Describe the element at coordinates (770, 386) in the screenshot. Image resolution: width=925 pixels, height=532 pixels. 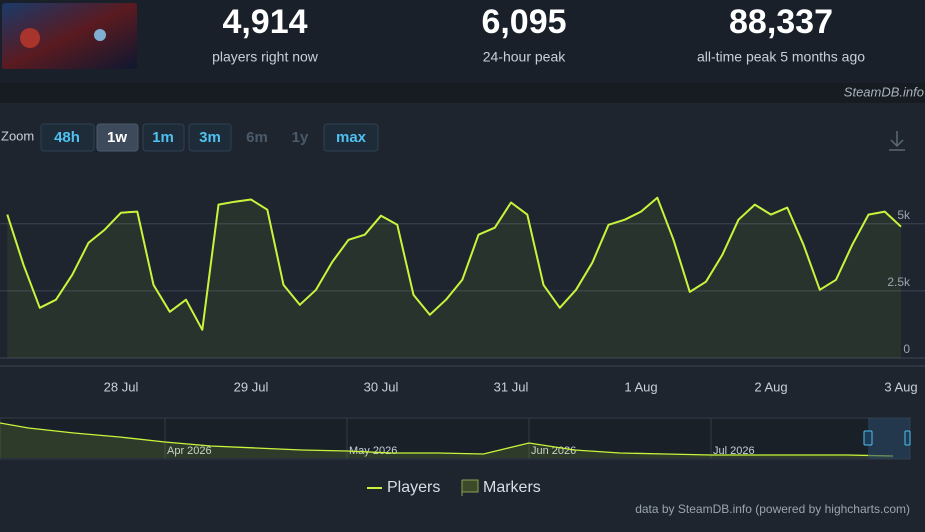
I see `x-tick-label: 2 Aug` at that location.